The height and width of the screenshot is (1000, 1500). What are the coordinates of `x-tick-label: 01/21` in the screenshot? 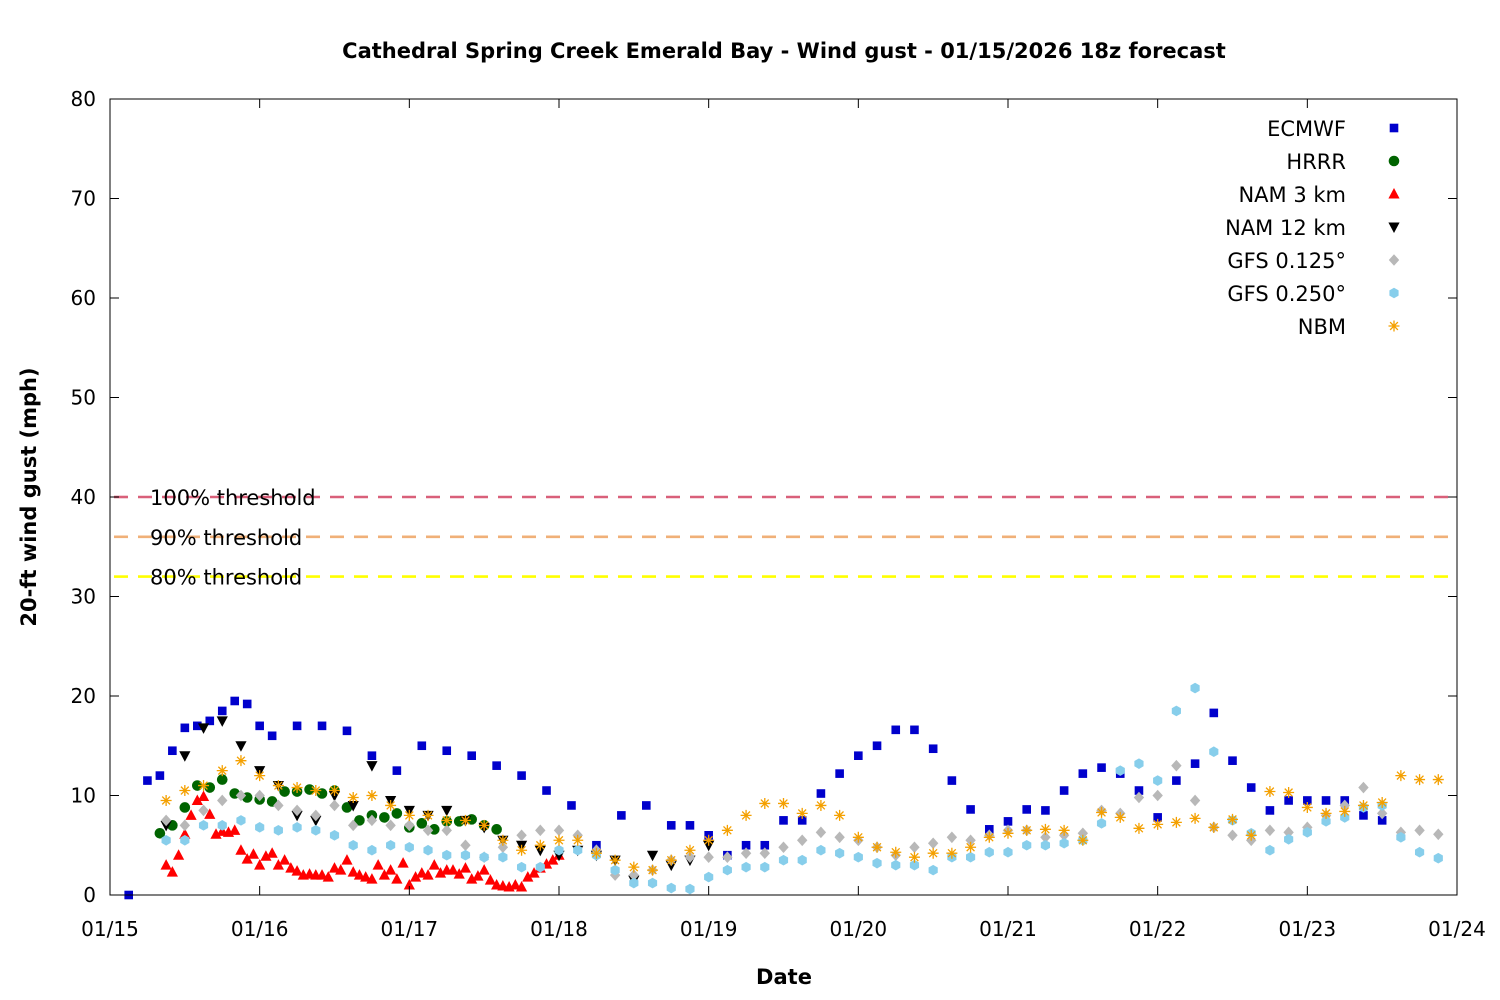 It's located at (1008, 929).